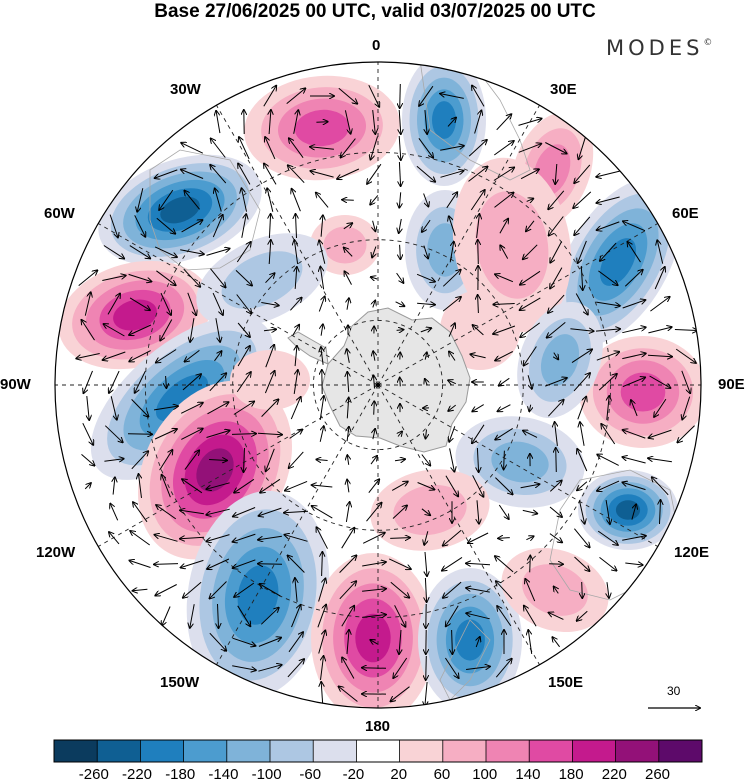  What do you see at coordinates (571, 774) in the screenshot?
I see `colorbar-label: 180` at bounding box center [571, 774].